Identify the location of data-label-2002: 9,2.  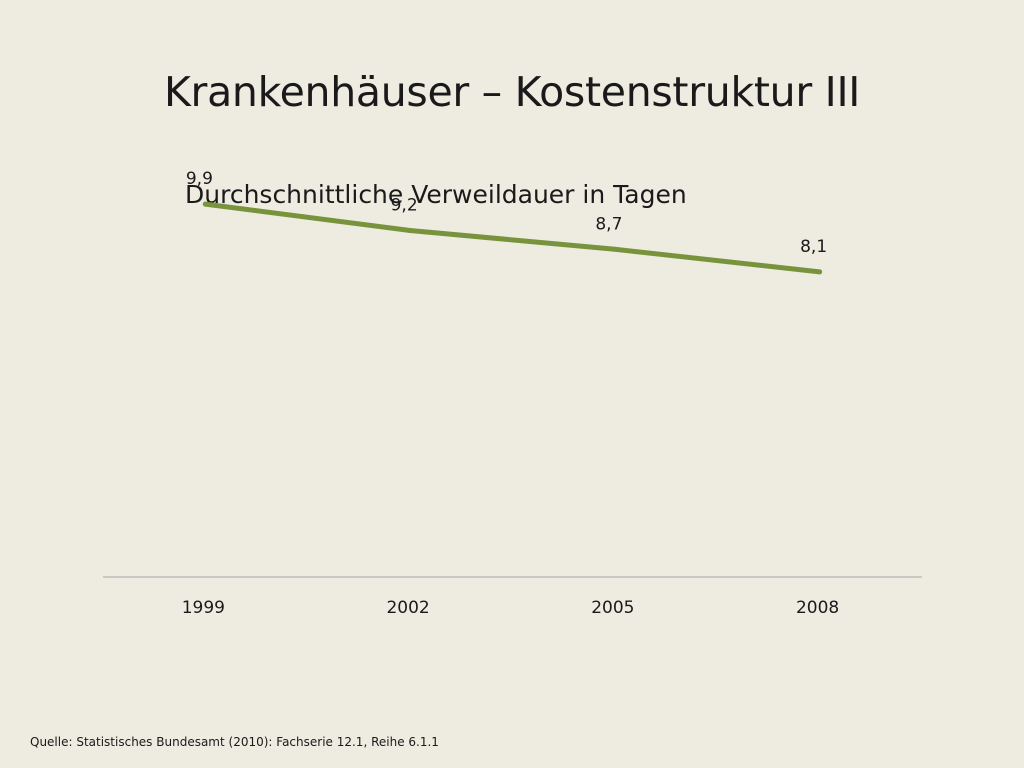
(404, 205).